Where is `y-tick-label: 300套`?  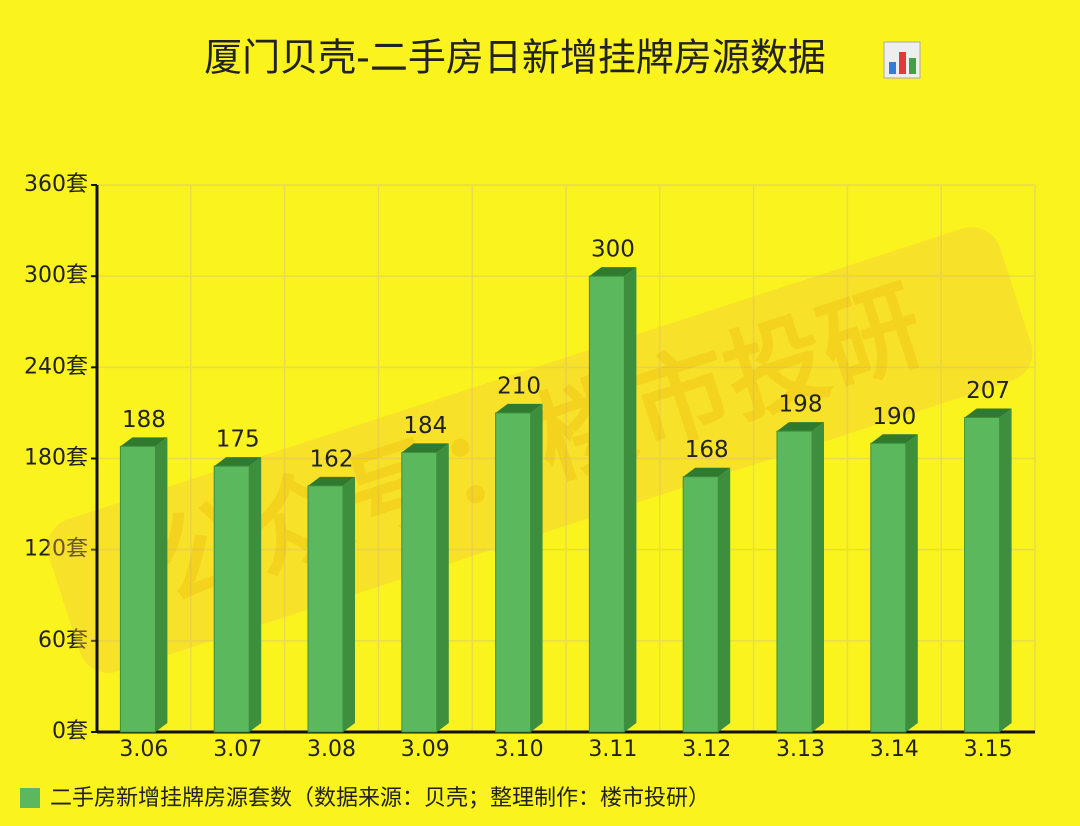
y-tick-label: 300套 is located at coordinates (56, 275).